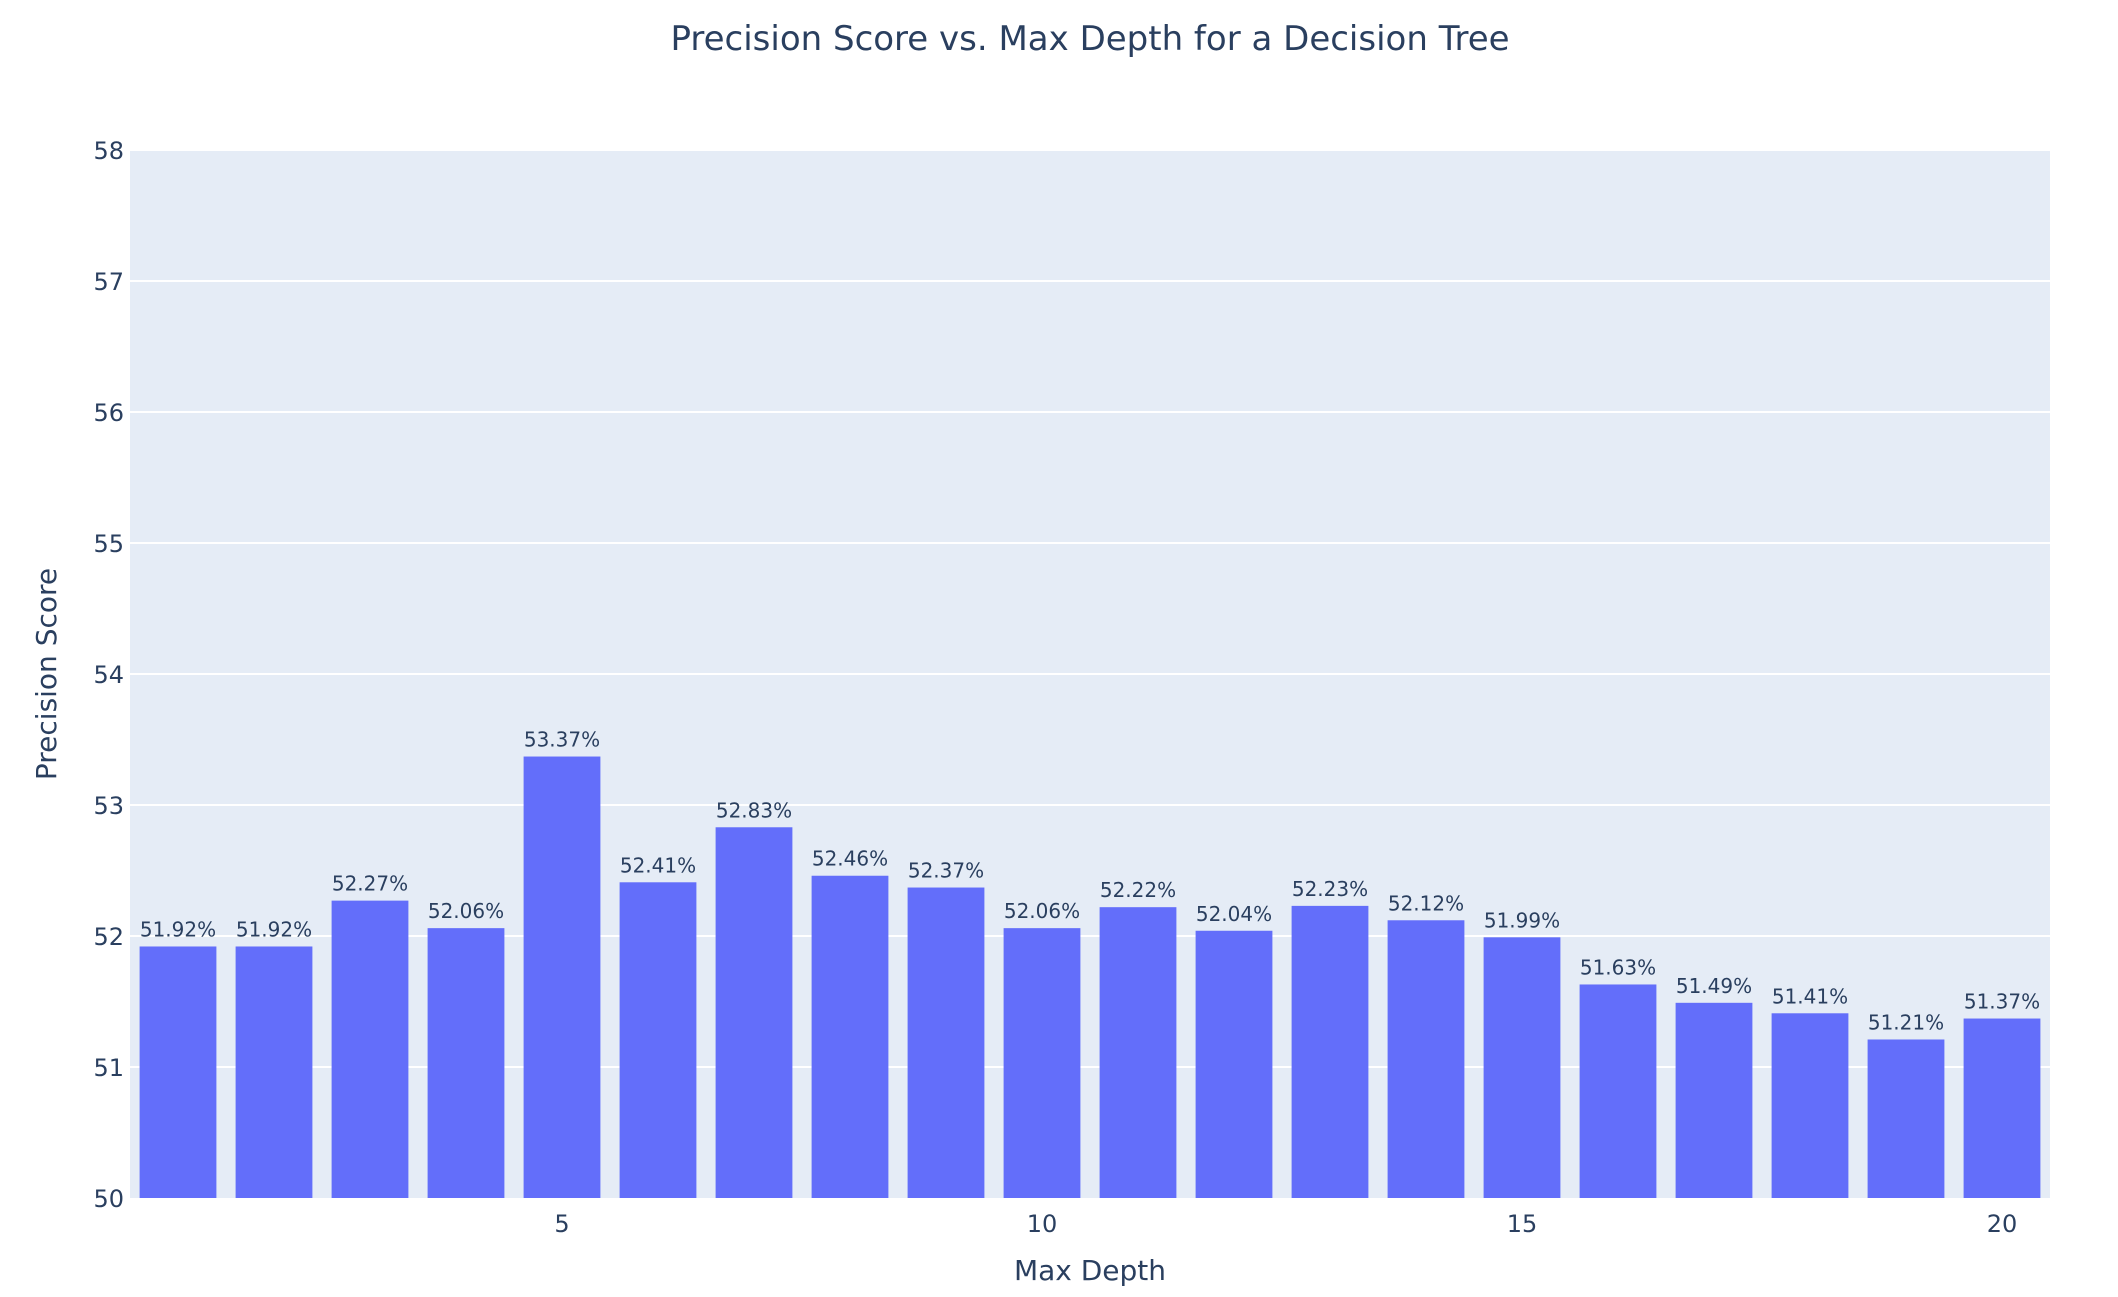  Describe the element at coordinates (1330, 889) in the screenshot. I see `bar-value-label: 52.23%` at that location.